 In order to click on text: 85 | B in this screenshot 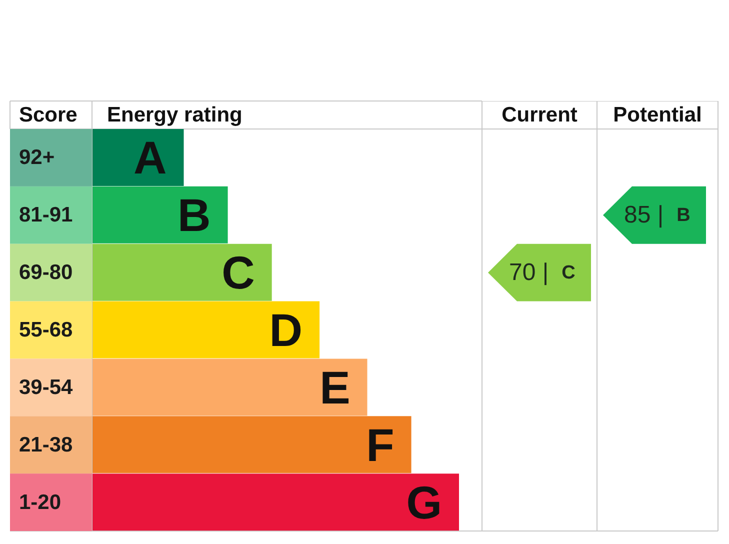, I will do `click(657, 215)`.